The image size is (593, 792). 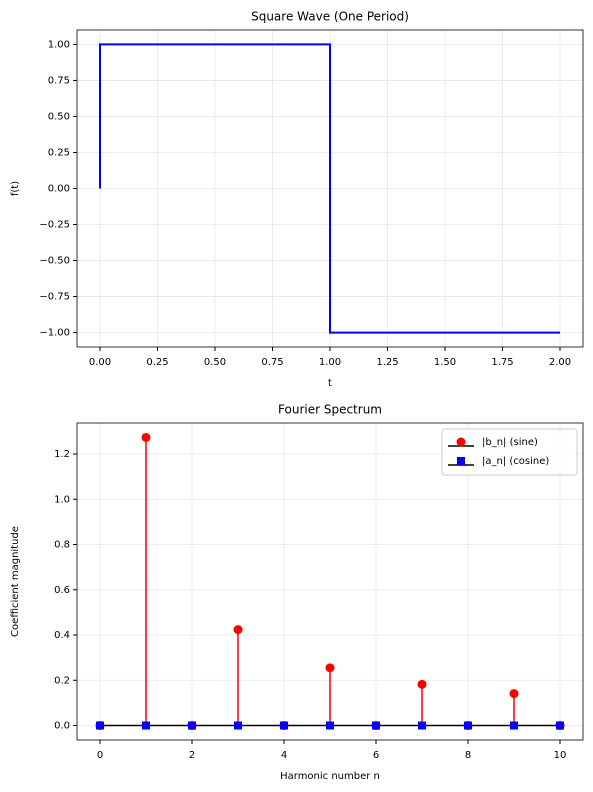 What do you see at coordinates (100, 755) in the screenshot?
I see `x-tick-label: 0` at bounding box center [100, 755].